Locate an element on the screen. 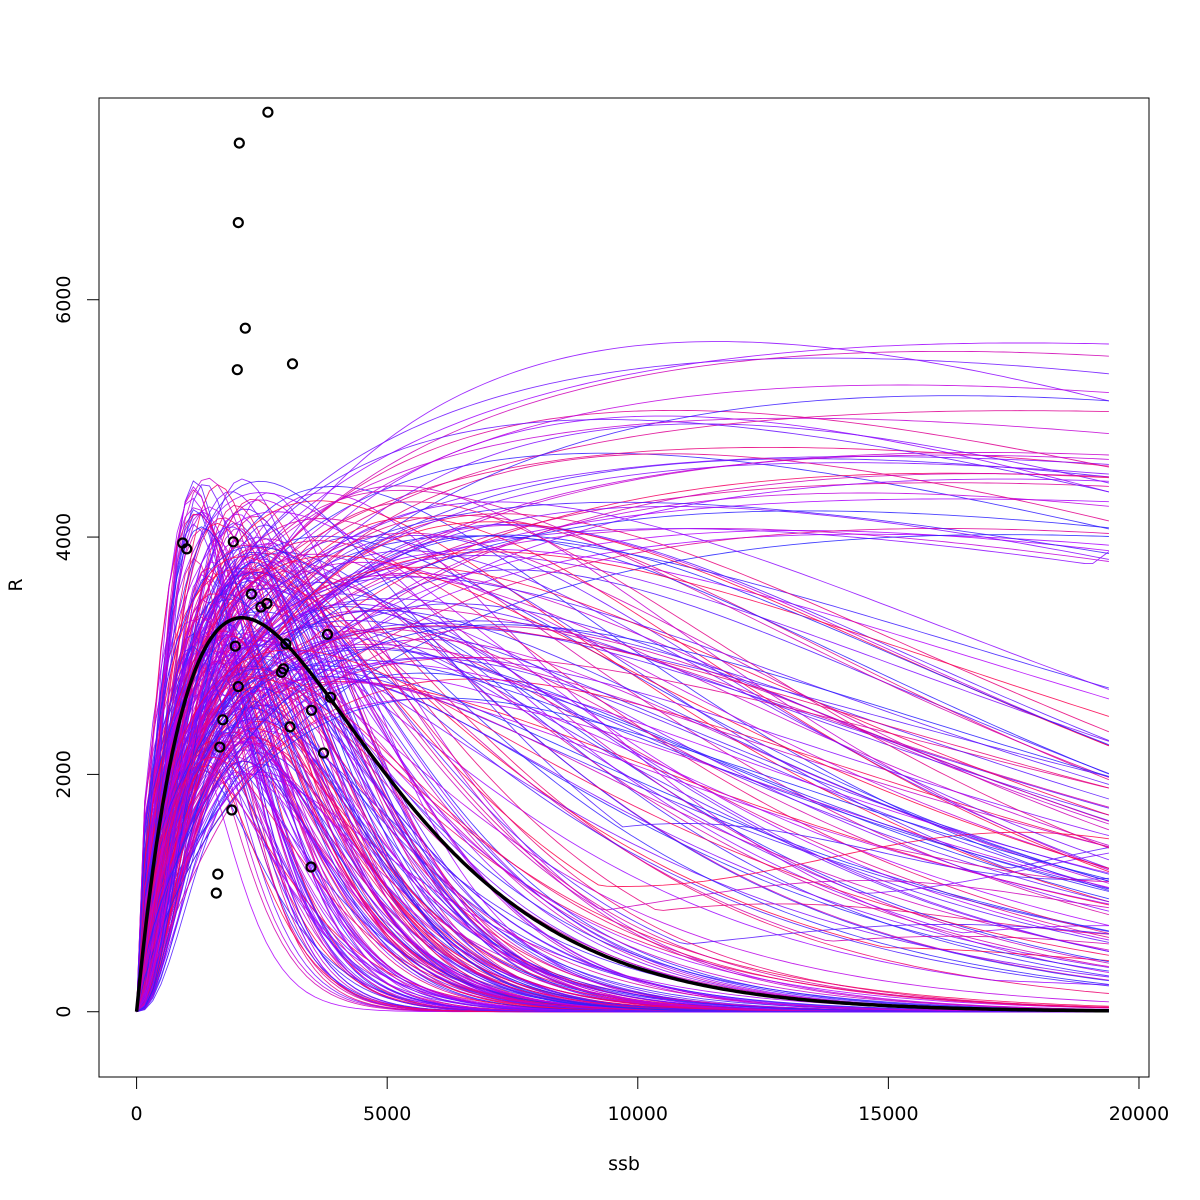 This screenshot has width=1200, height=1200. x-tick-label: 15000 is located at coordinates (888, 1114).